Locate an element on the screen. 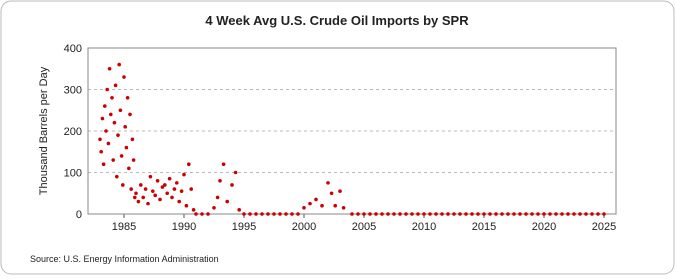 The image size is (675, 280). y-tick-label: 100 is located at coordinates (73, 174).